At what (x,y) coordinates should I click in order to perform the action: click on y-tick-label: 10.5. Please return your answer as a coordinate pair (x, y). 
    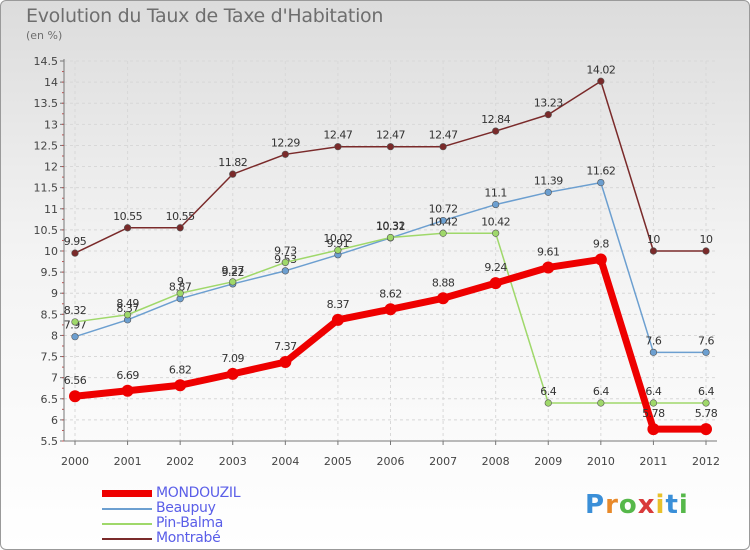
    Looking at the image, I should click on (46, 230).